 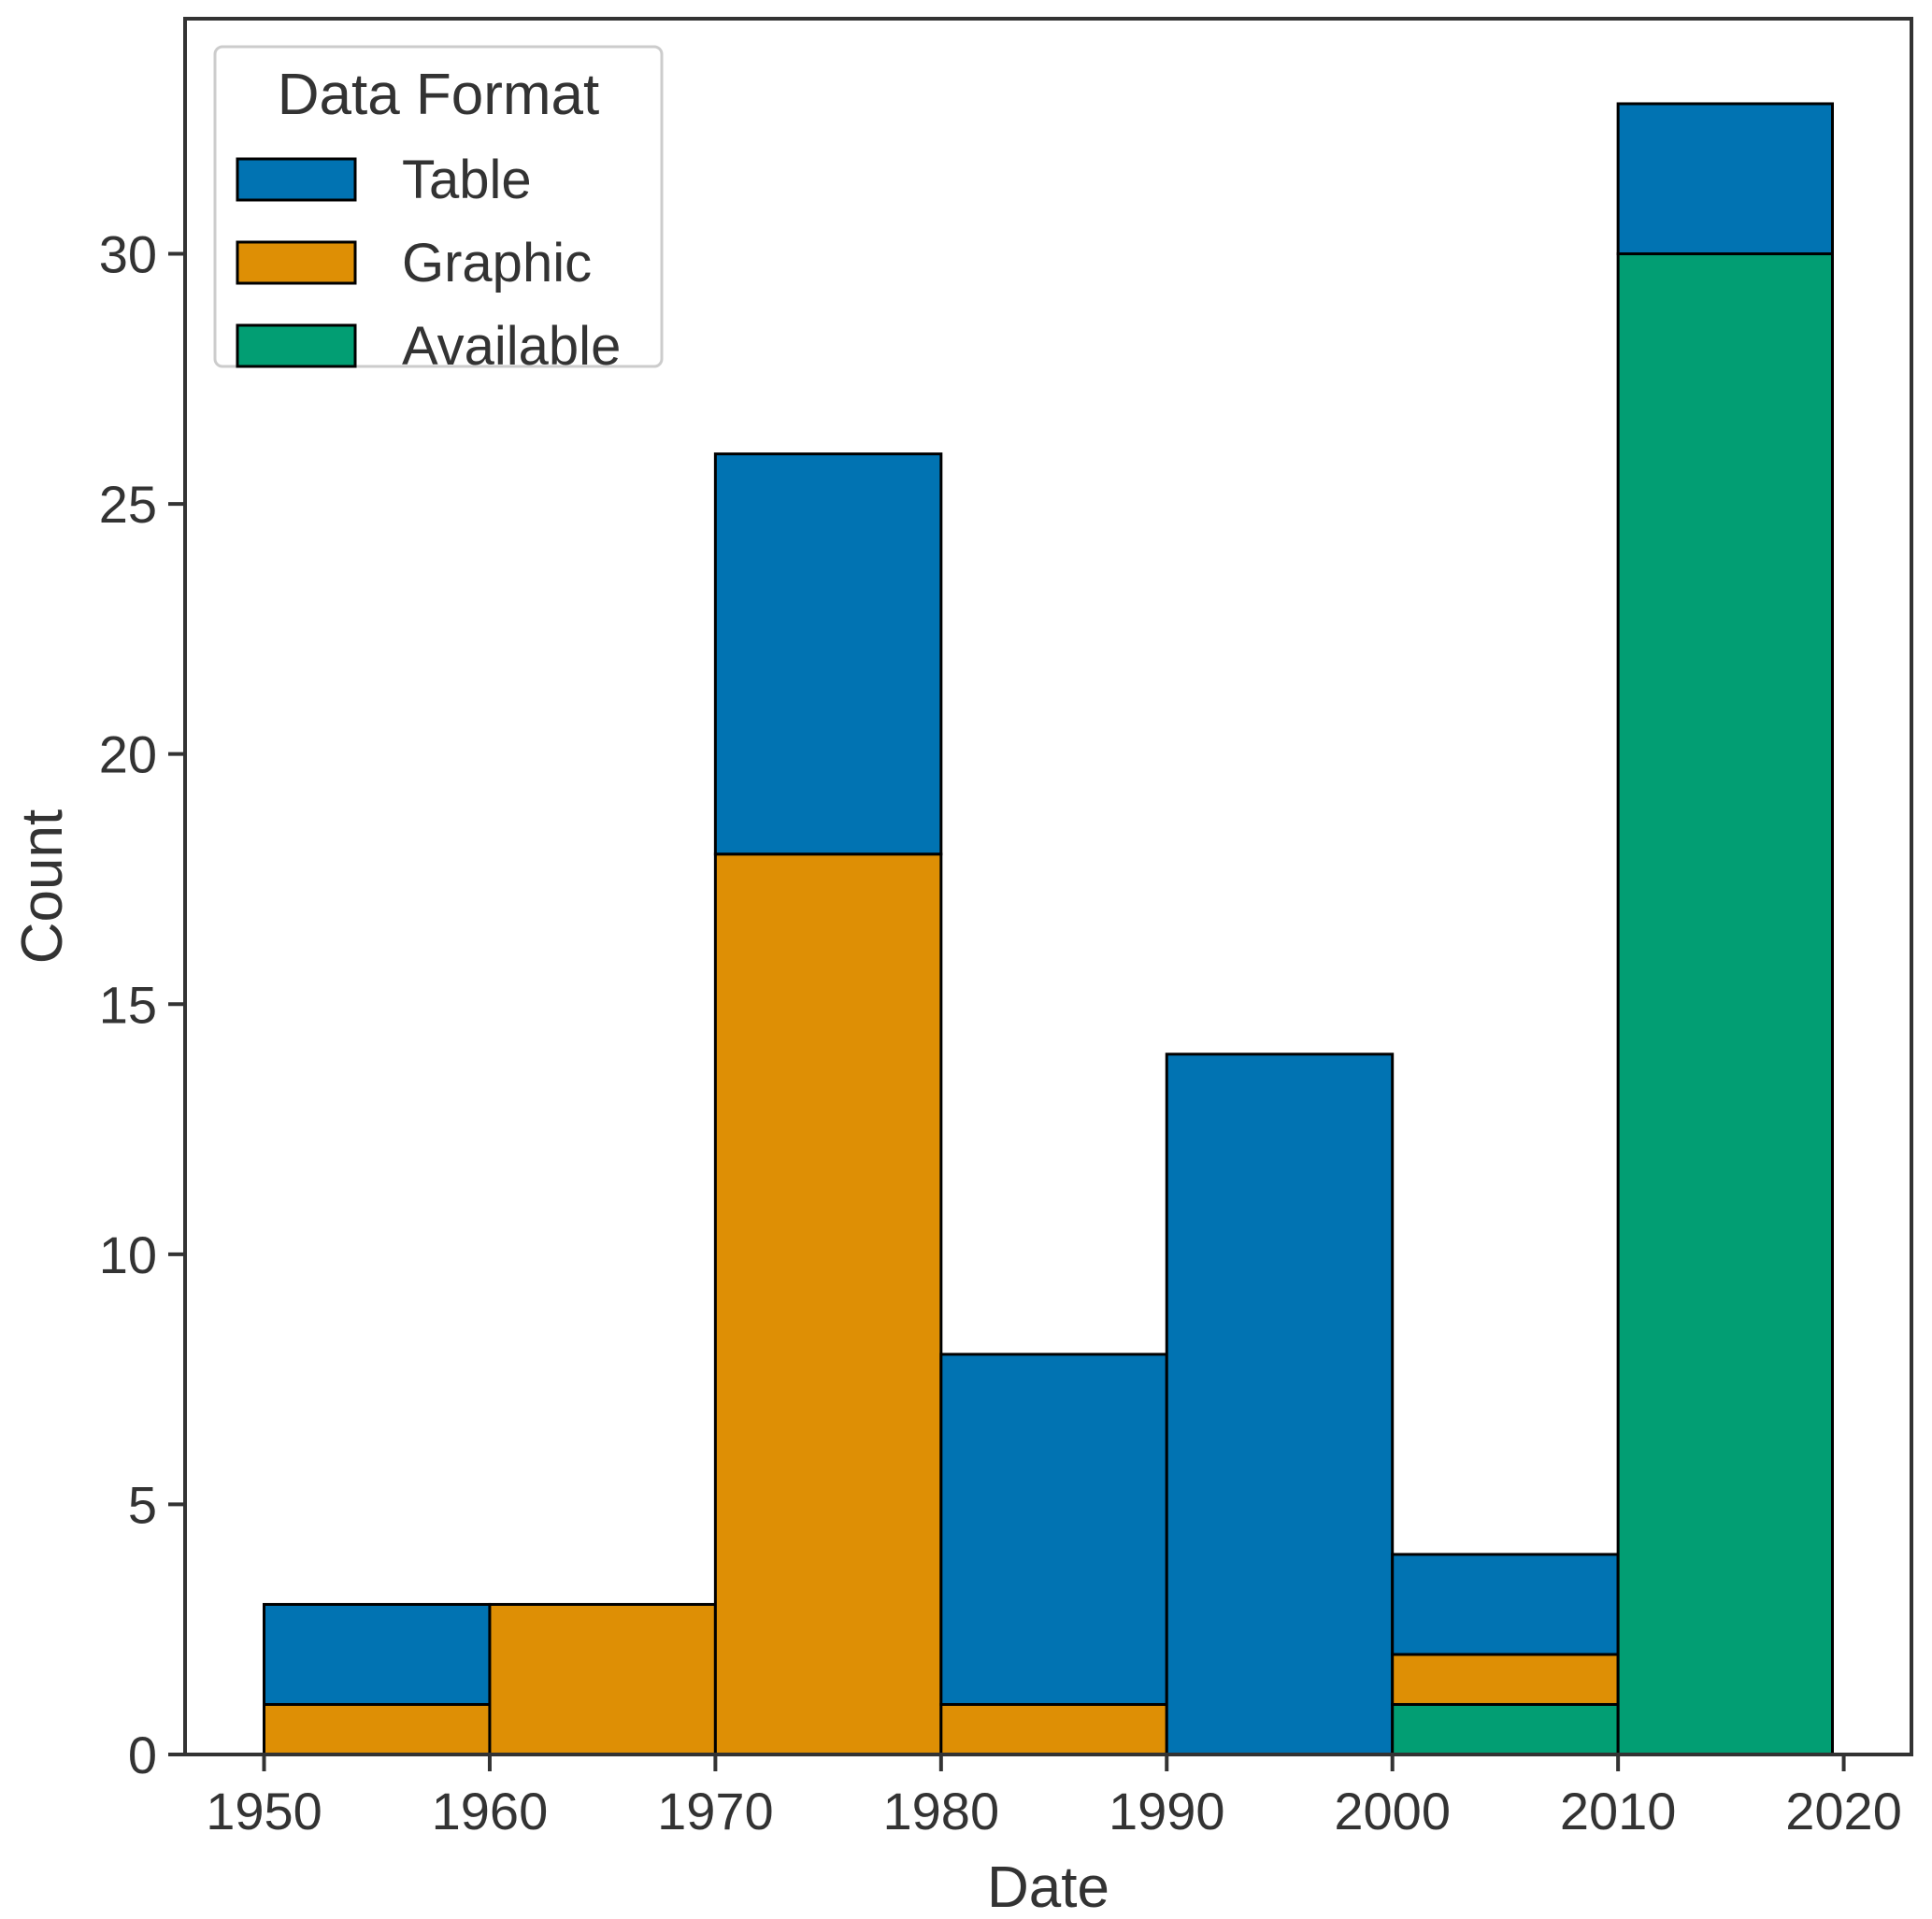 What do you see at coordinates (128, 254) in the screenshot?
I see `y-tick-label-30: 30` at bounding box center [128, 254].